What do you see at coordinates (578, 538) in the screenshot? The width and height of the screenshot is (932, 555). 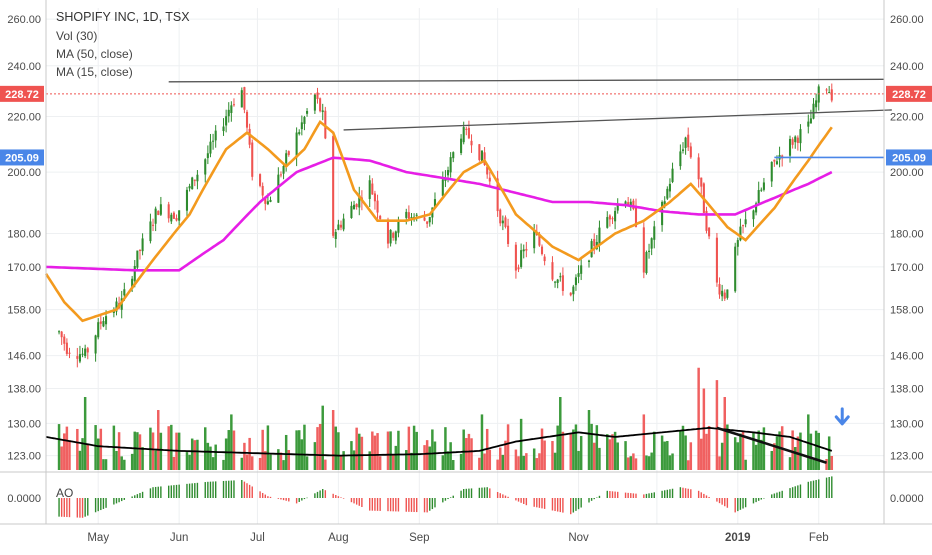 I see `x-tick-label: Nov` at bounding box center [578, 538].